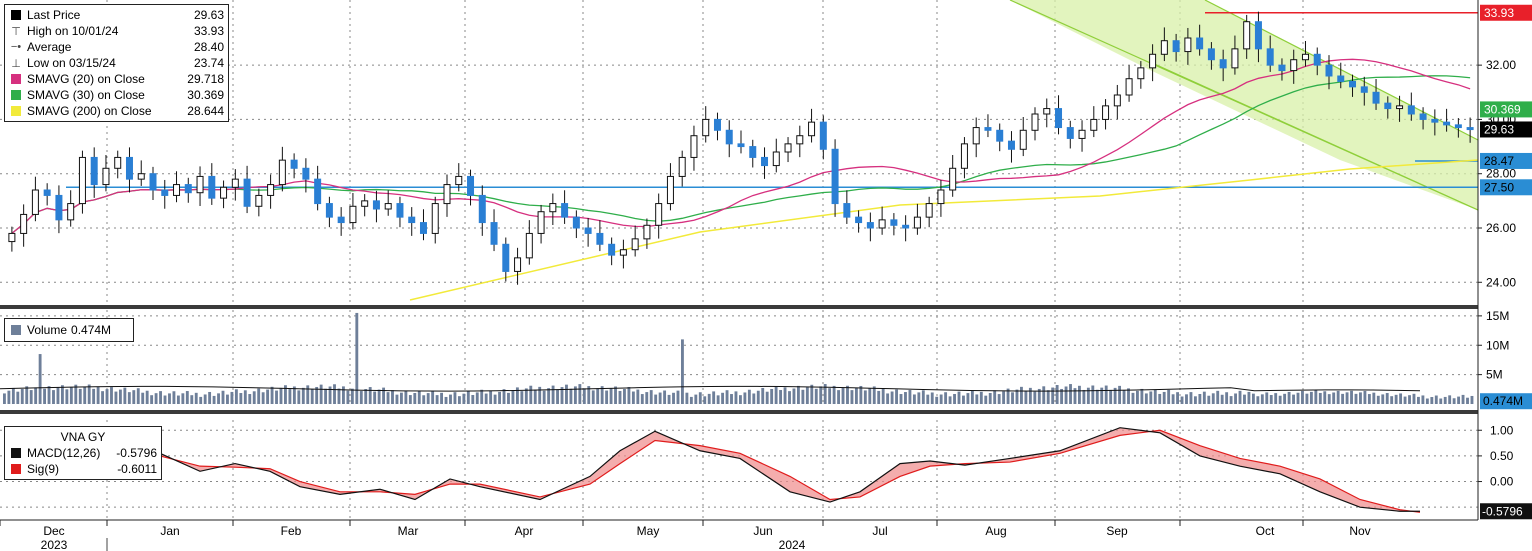  What do you see at coordinates (16, 31) in the screenshot?
I see `high-marker-icon: ⊤` at bounding box center [16, 31].